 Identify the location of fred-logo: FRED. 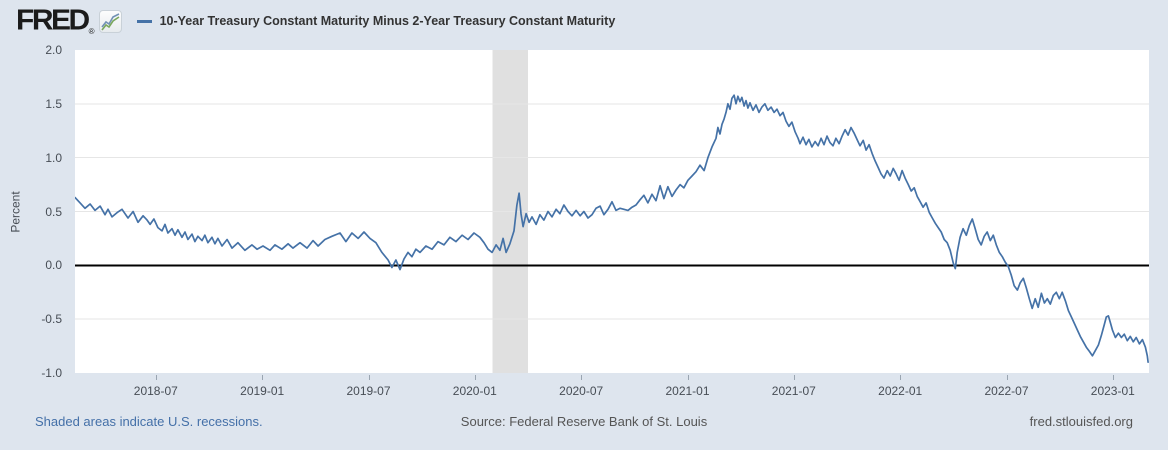
(53, 20).